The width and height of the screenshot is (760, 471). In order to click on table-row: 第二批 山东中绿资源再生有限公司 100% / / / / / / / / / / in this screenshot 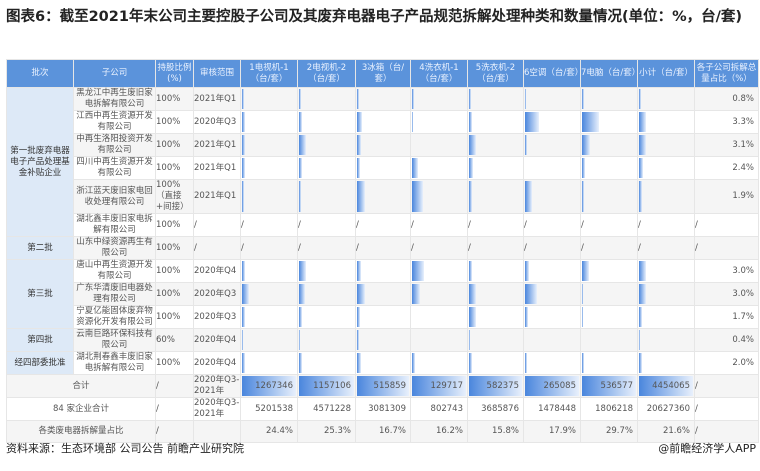, I will do `click(382, 248)`.